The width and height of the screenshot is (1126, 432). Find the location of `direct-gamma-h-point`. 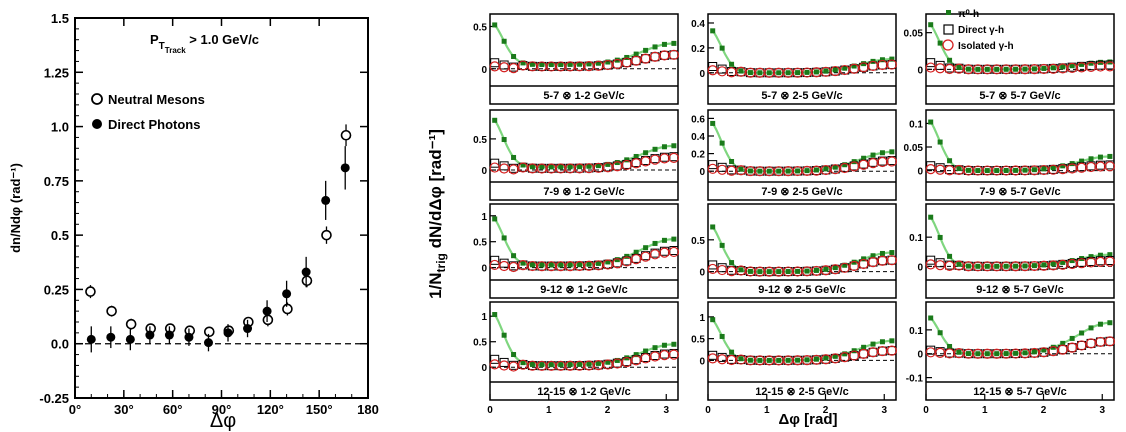

direct-gamma-h-point is located at coordinates (713, 265).